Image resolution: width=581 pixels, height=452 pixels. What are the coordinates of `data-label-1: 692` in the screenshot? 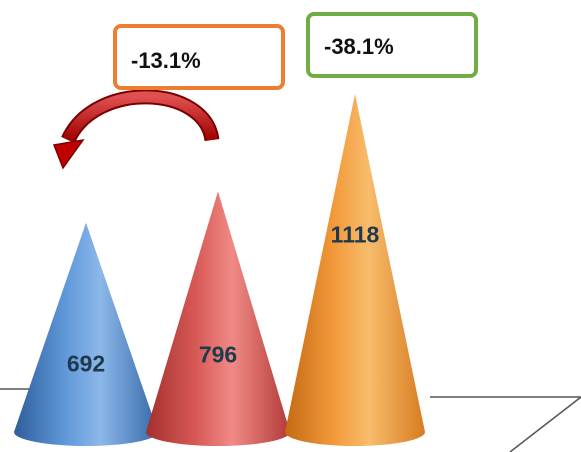 It's located at (86, 363).